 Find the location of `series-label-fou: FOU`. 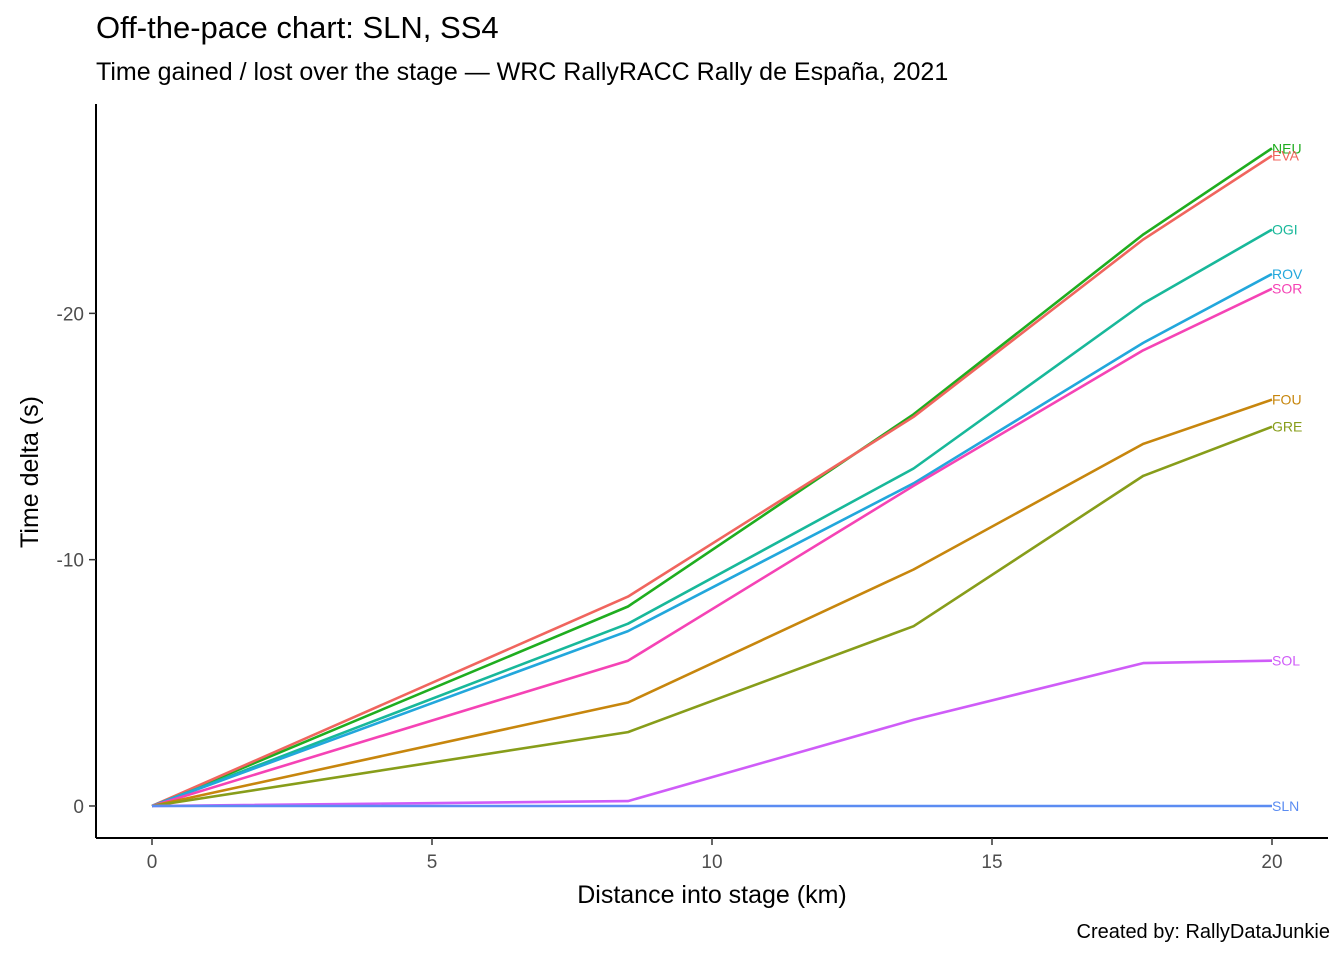

series-label-fou: FOU is located at coordinates (1287, 400).